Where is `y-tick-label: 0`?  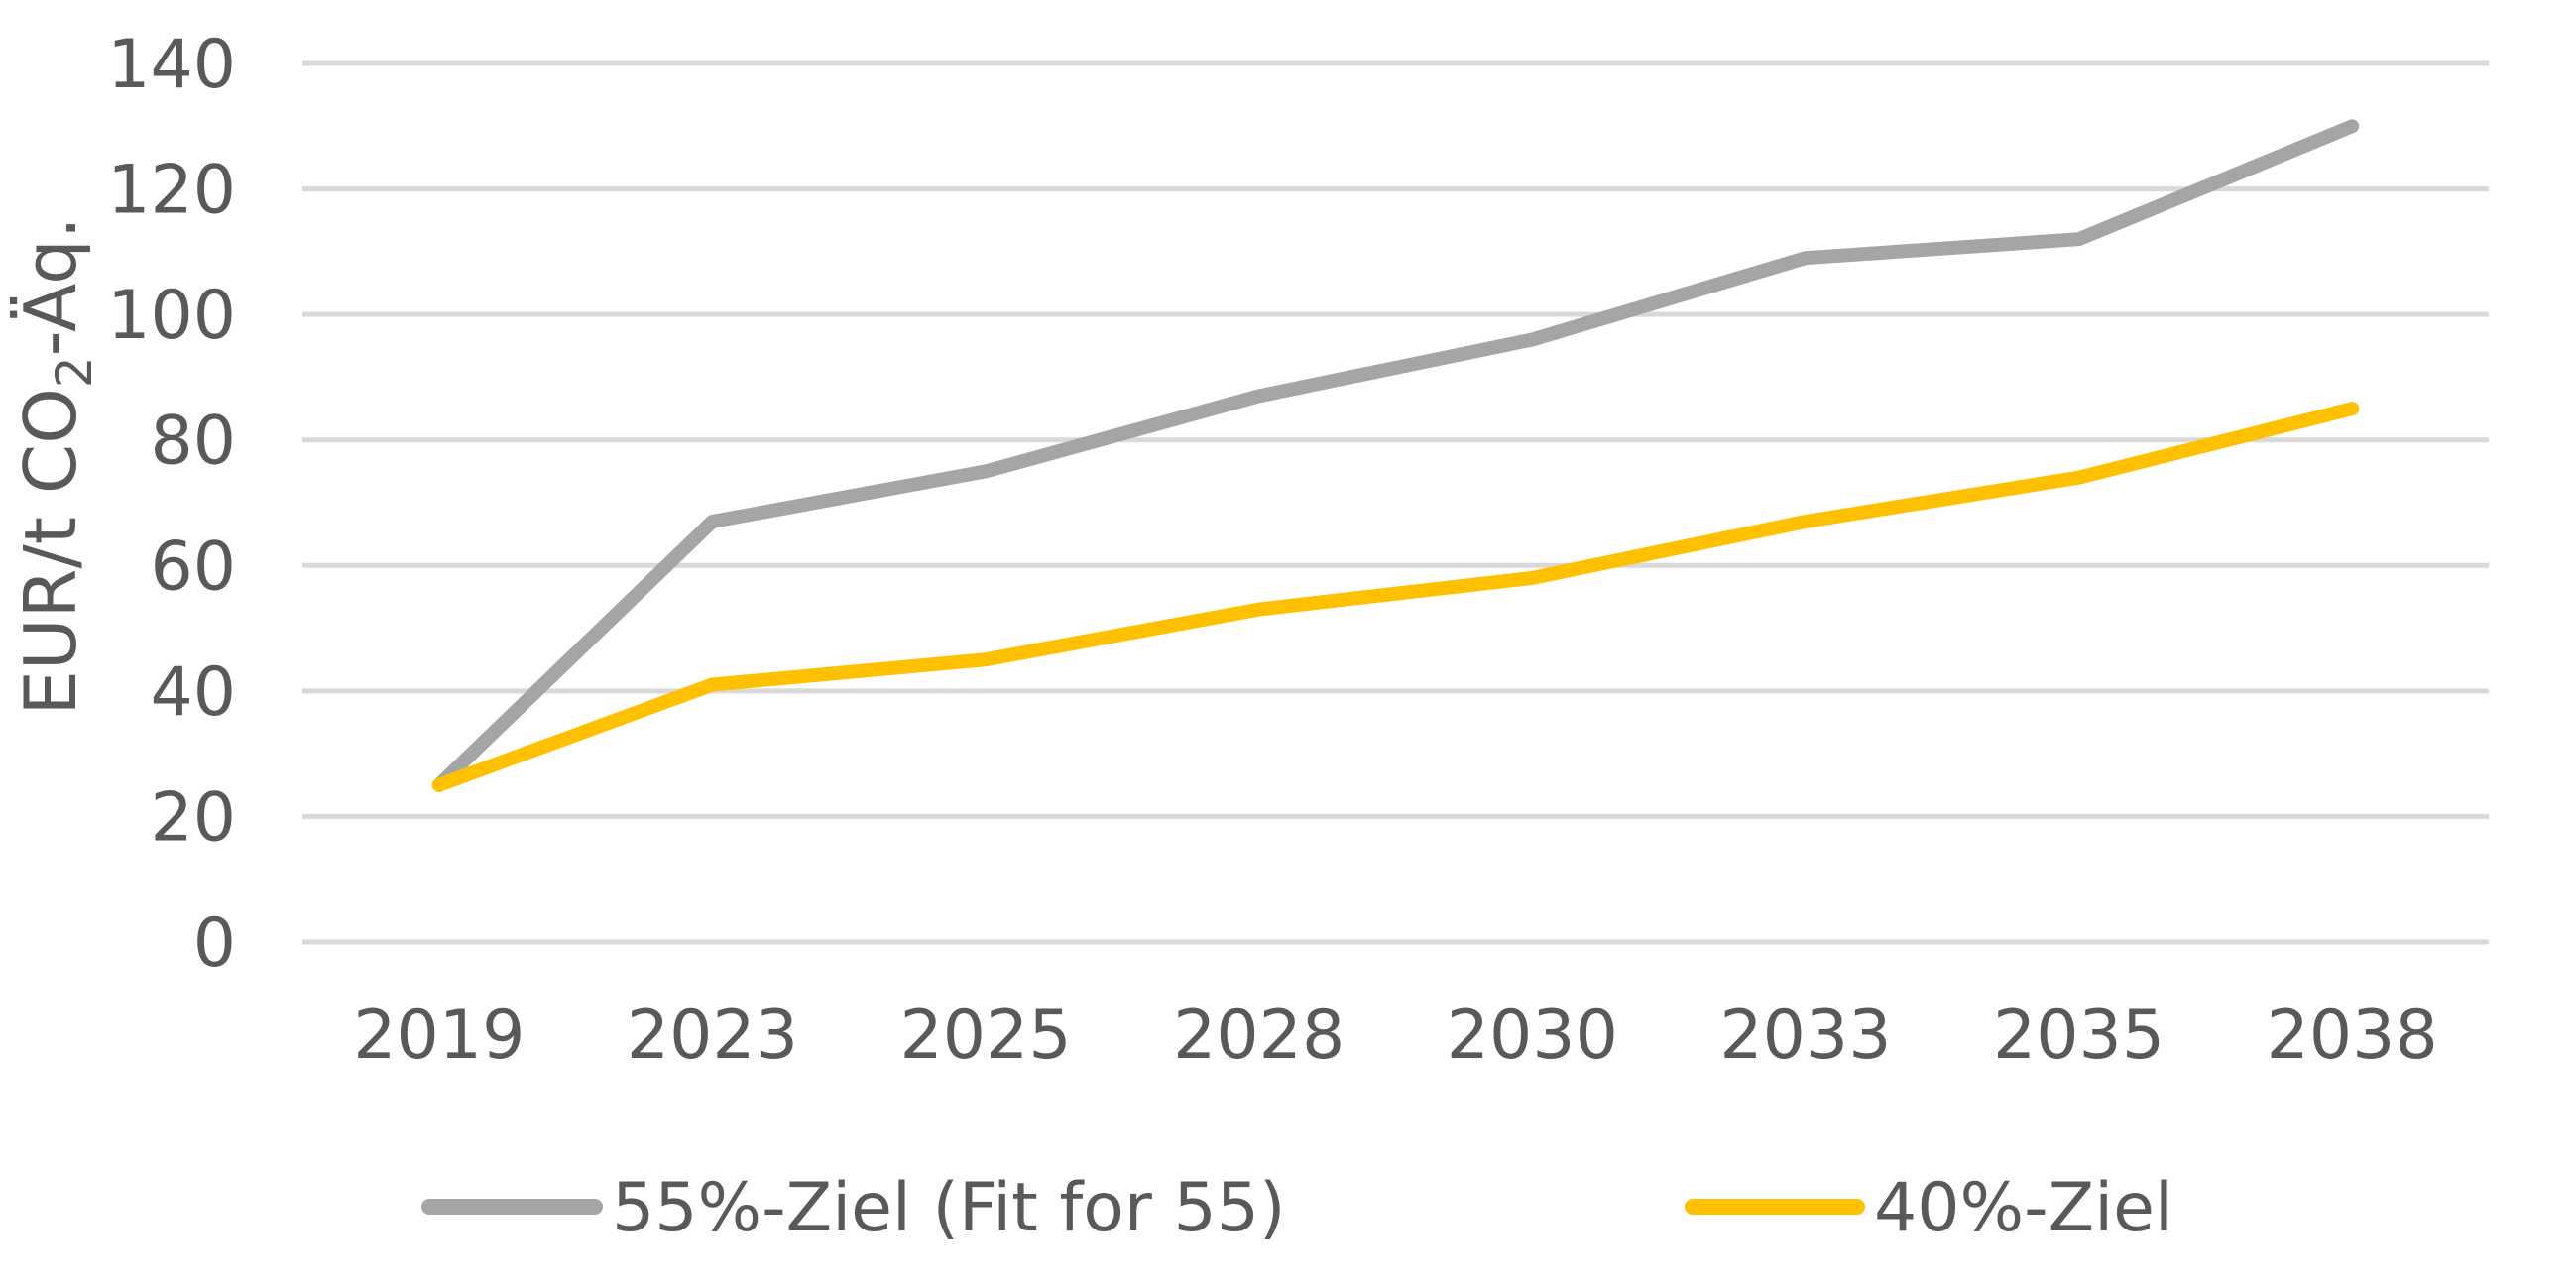
y-tick-label: 0 is located at coordinates (214, 944).